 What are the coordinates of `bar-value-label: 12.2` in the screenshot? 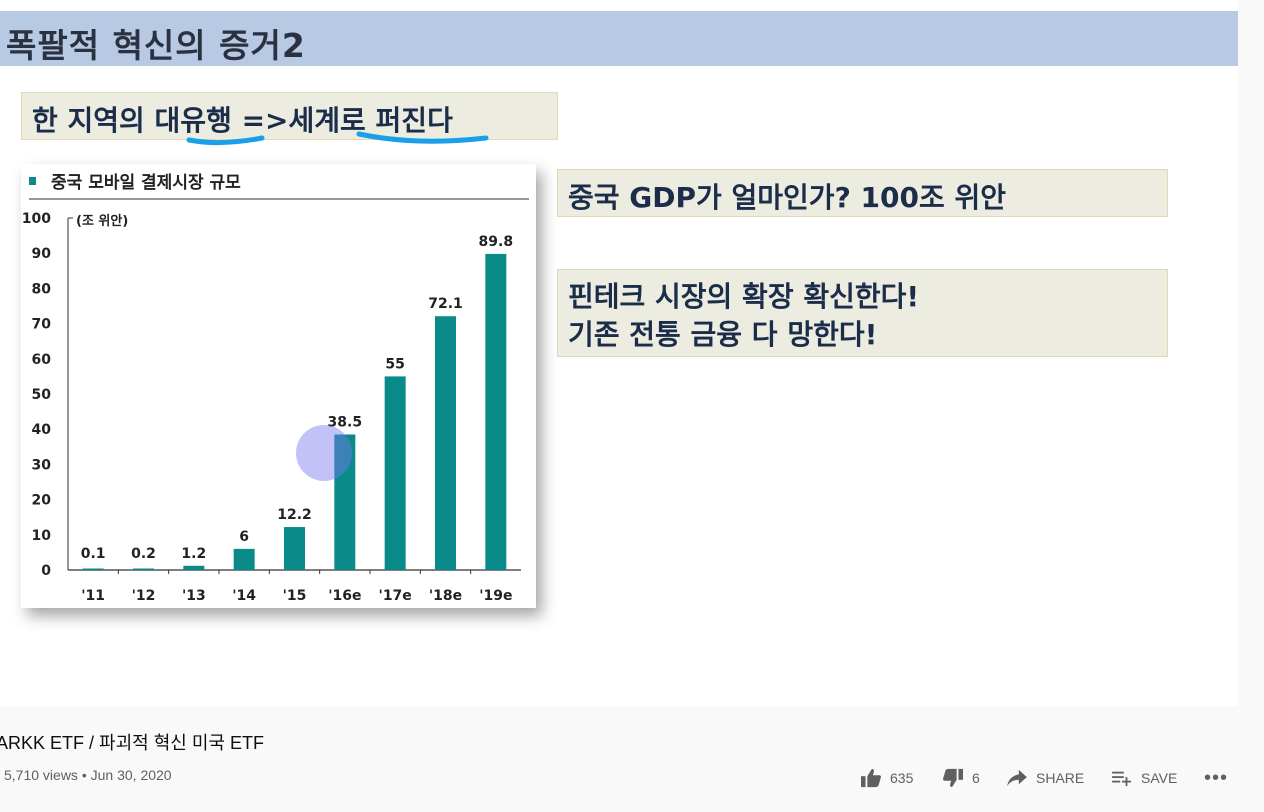 It's located at (294, 515).